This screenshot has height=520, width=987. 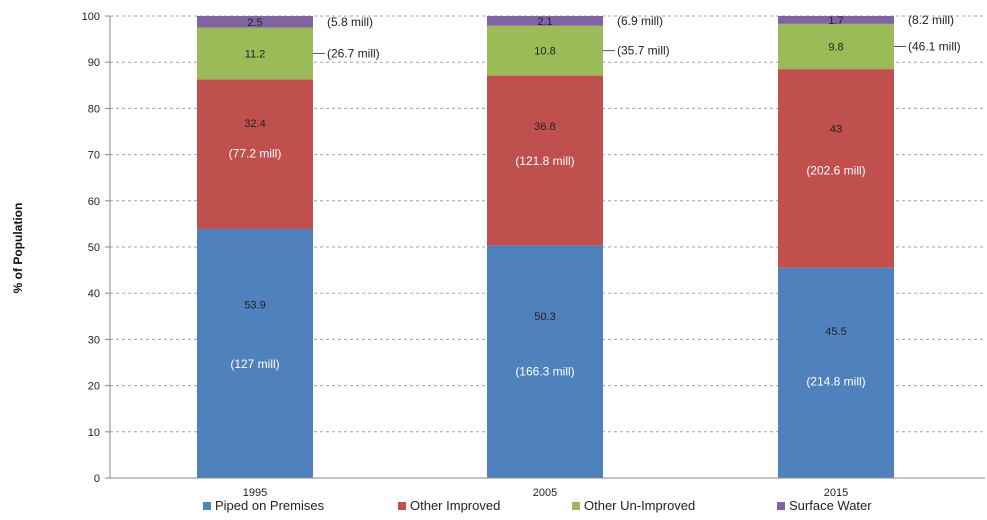 I want to click on y-tick-label: 100, so click(x=91, y=17).